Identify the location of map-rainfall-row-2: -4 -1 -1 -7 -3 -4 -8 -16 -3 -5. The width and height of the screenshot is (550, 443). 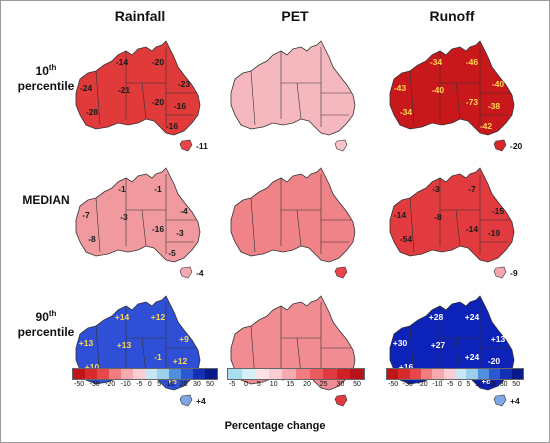
(146, 222).